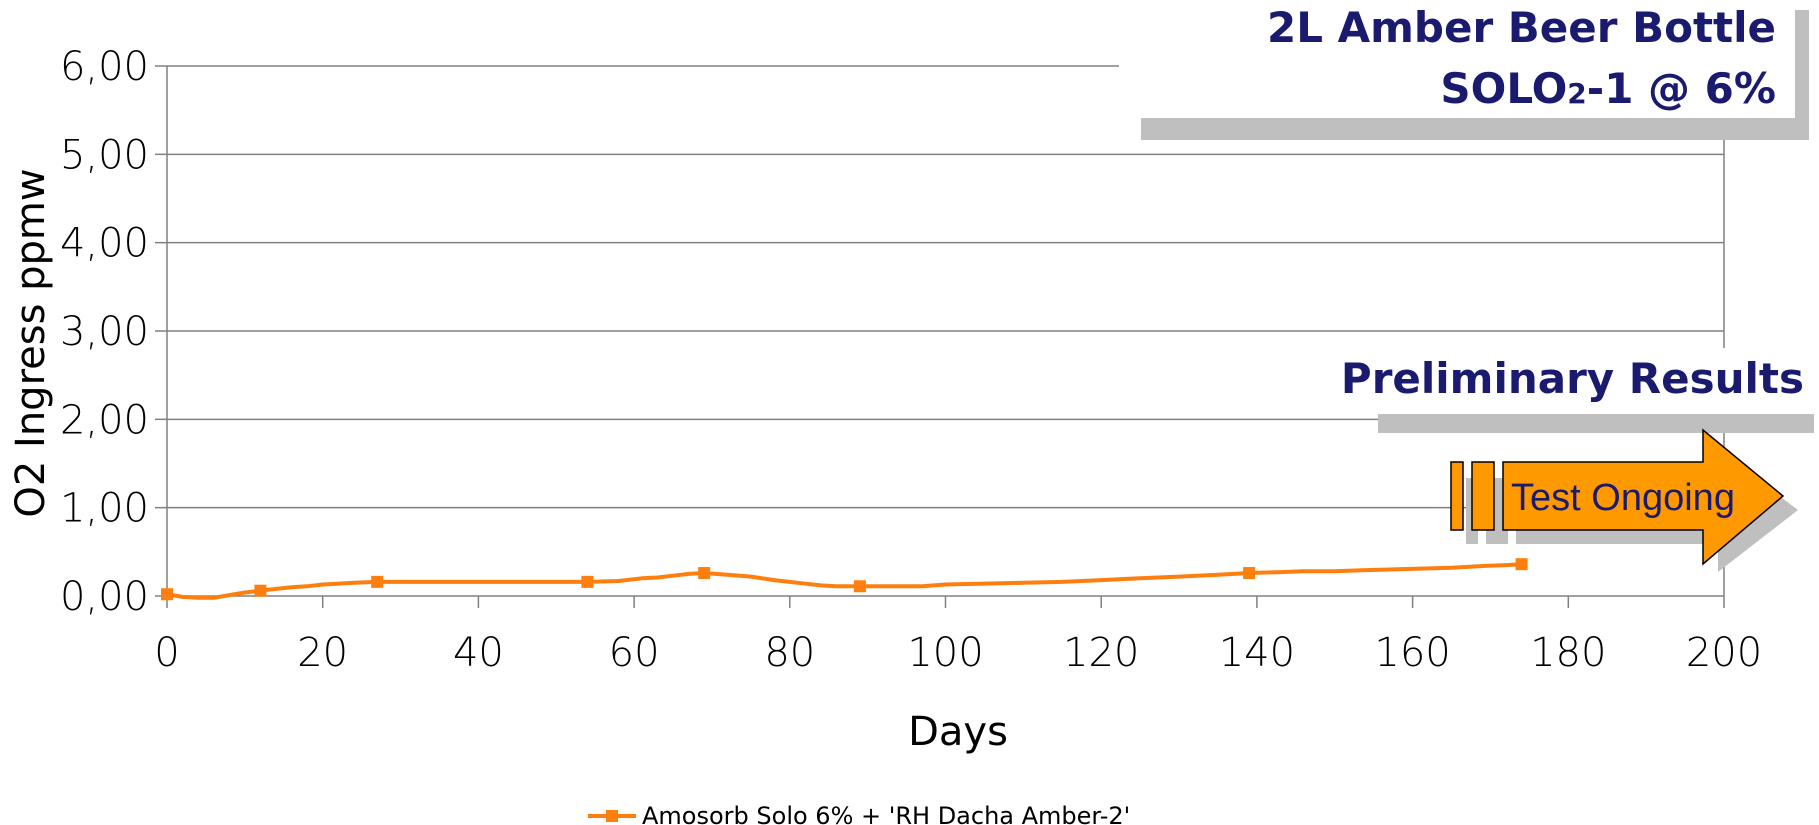 The image size is (1819, 825). Describe the element at coordinates (104, 420) in the screenshot. I see `y-tick-label: 2,00` at that location.